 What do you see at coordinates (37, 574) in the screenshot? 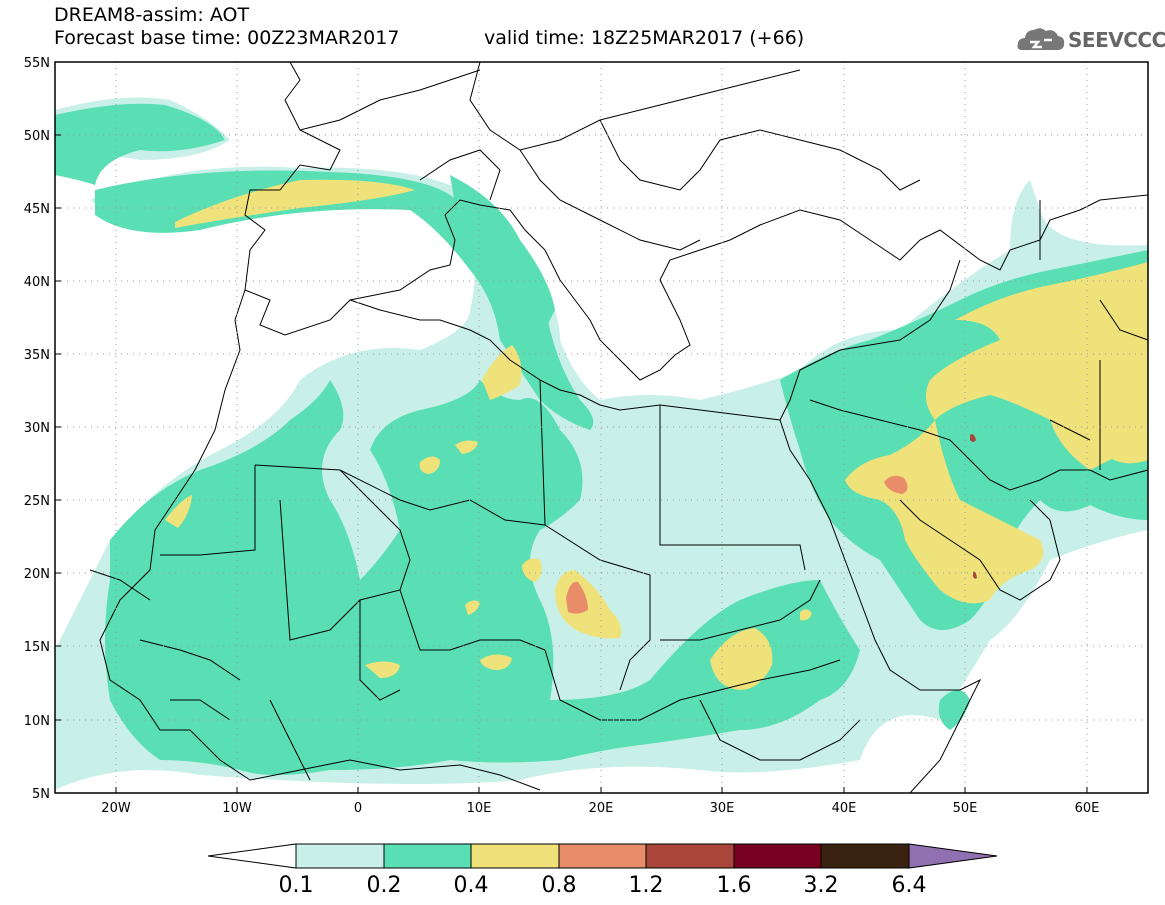
I see `lat-label: 20N` at bounding box center [37, 574].